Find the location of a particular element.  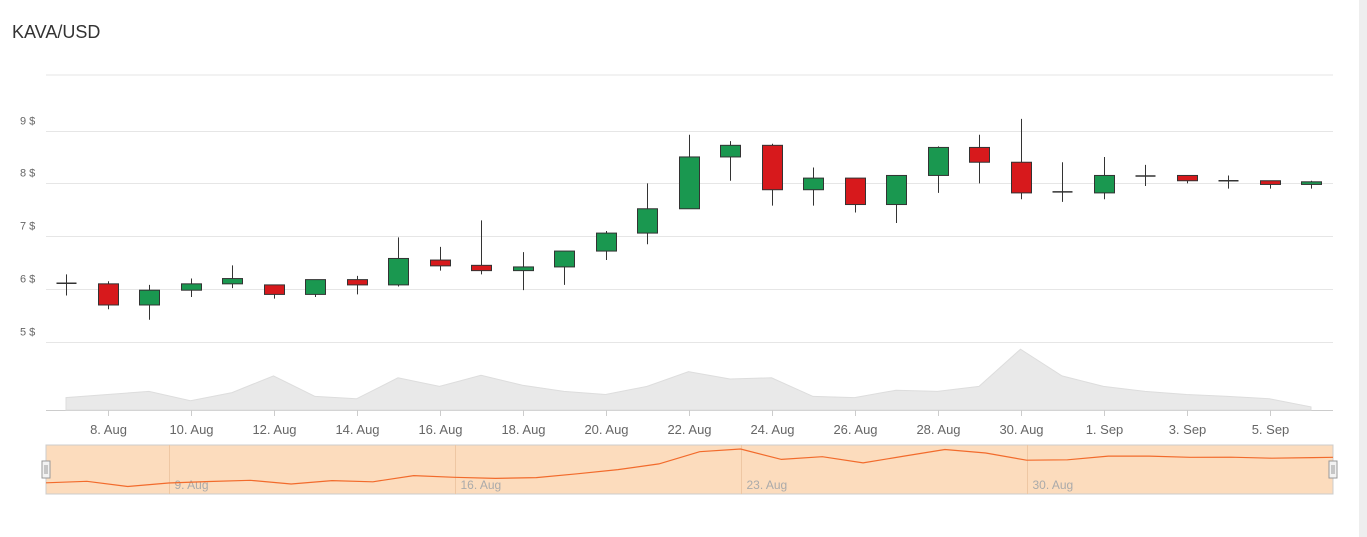

navigator-label: 16. Aug is located at coordinates (481, 485).